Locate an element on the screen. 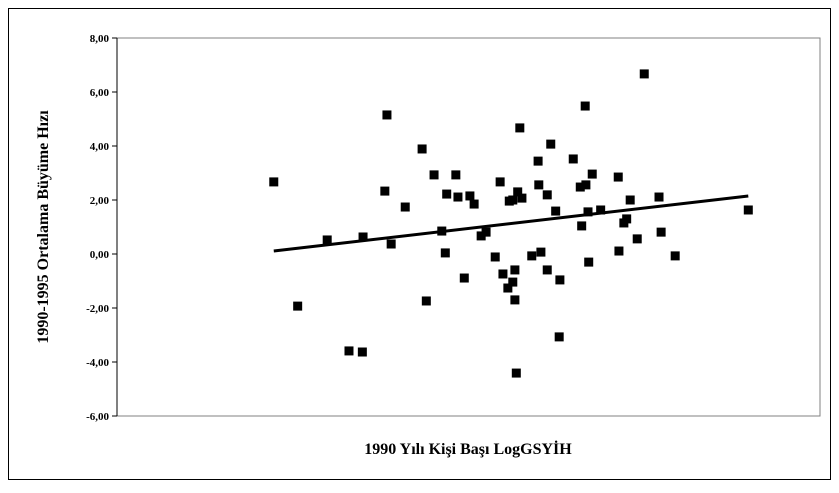 This screenshot has width=839, height=493. y-tick-label: 6,00 is located at coordinates (100, 93).